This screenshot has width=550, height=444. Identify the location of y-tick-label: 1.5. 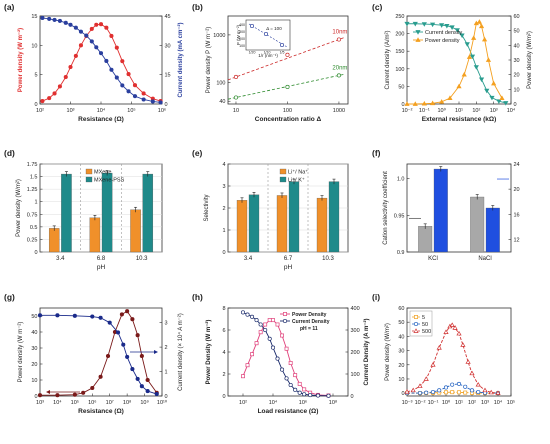
(34, 178).